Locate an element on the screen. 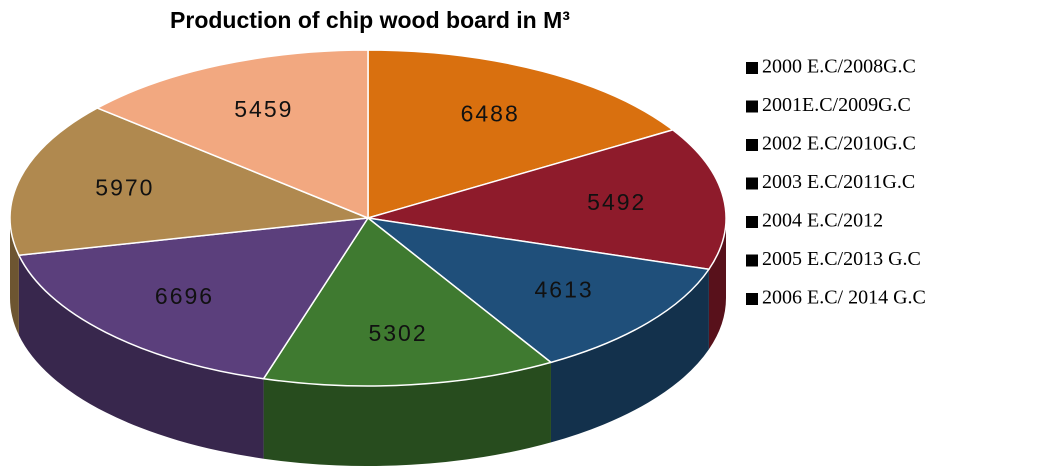  data-label: 5492 is located at coordinates (616, 202).